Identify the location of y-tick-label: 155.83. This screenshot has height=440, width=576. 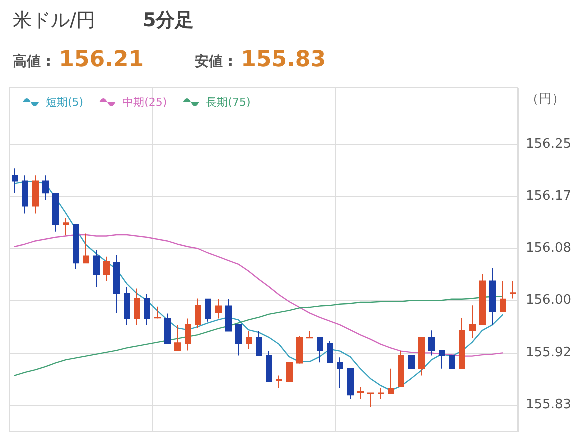
(549, 404).